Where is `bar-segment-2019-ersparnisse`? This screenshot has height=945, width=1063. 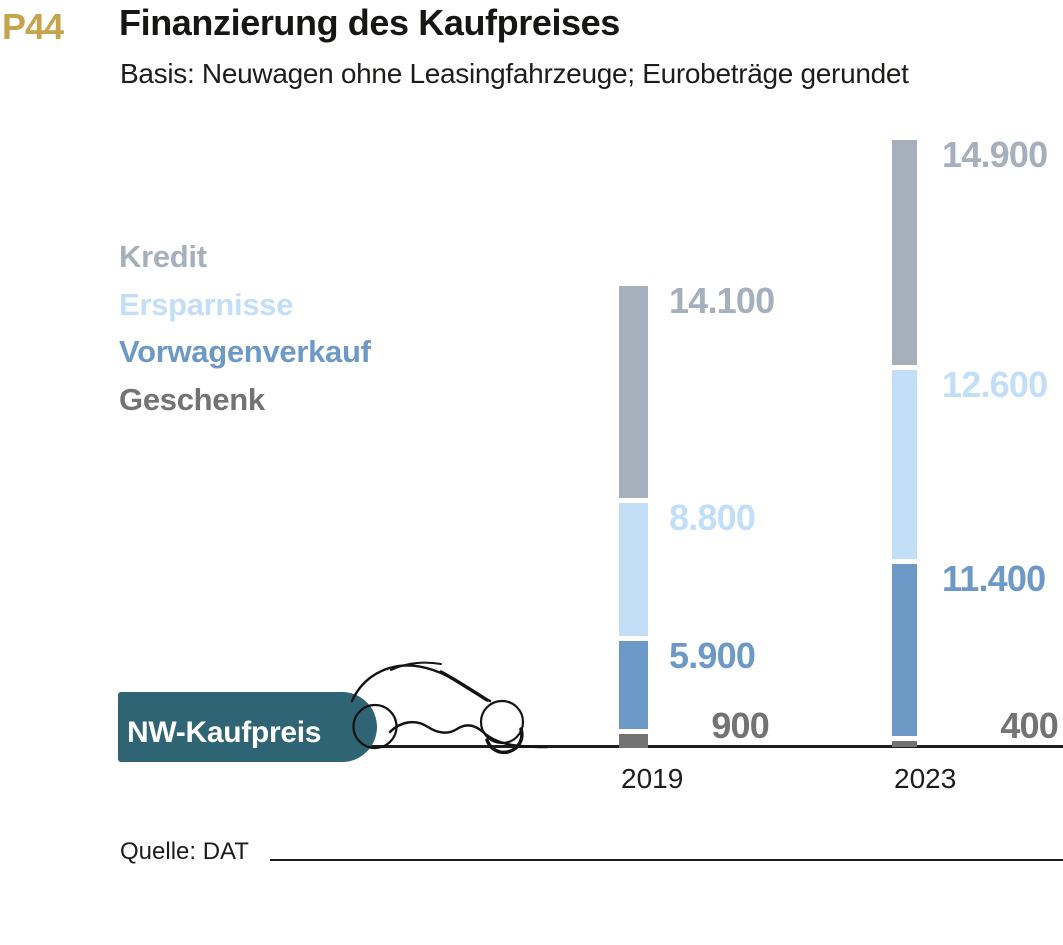 bar-segment-2019-ersparnisse is located at coordinates (633, 569).